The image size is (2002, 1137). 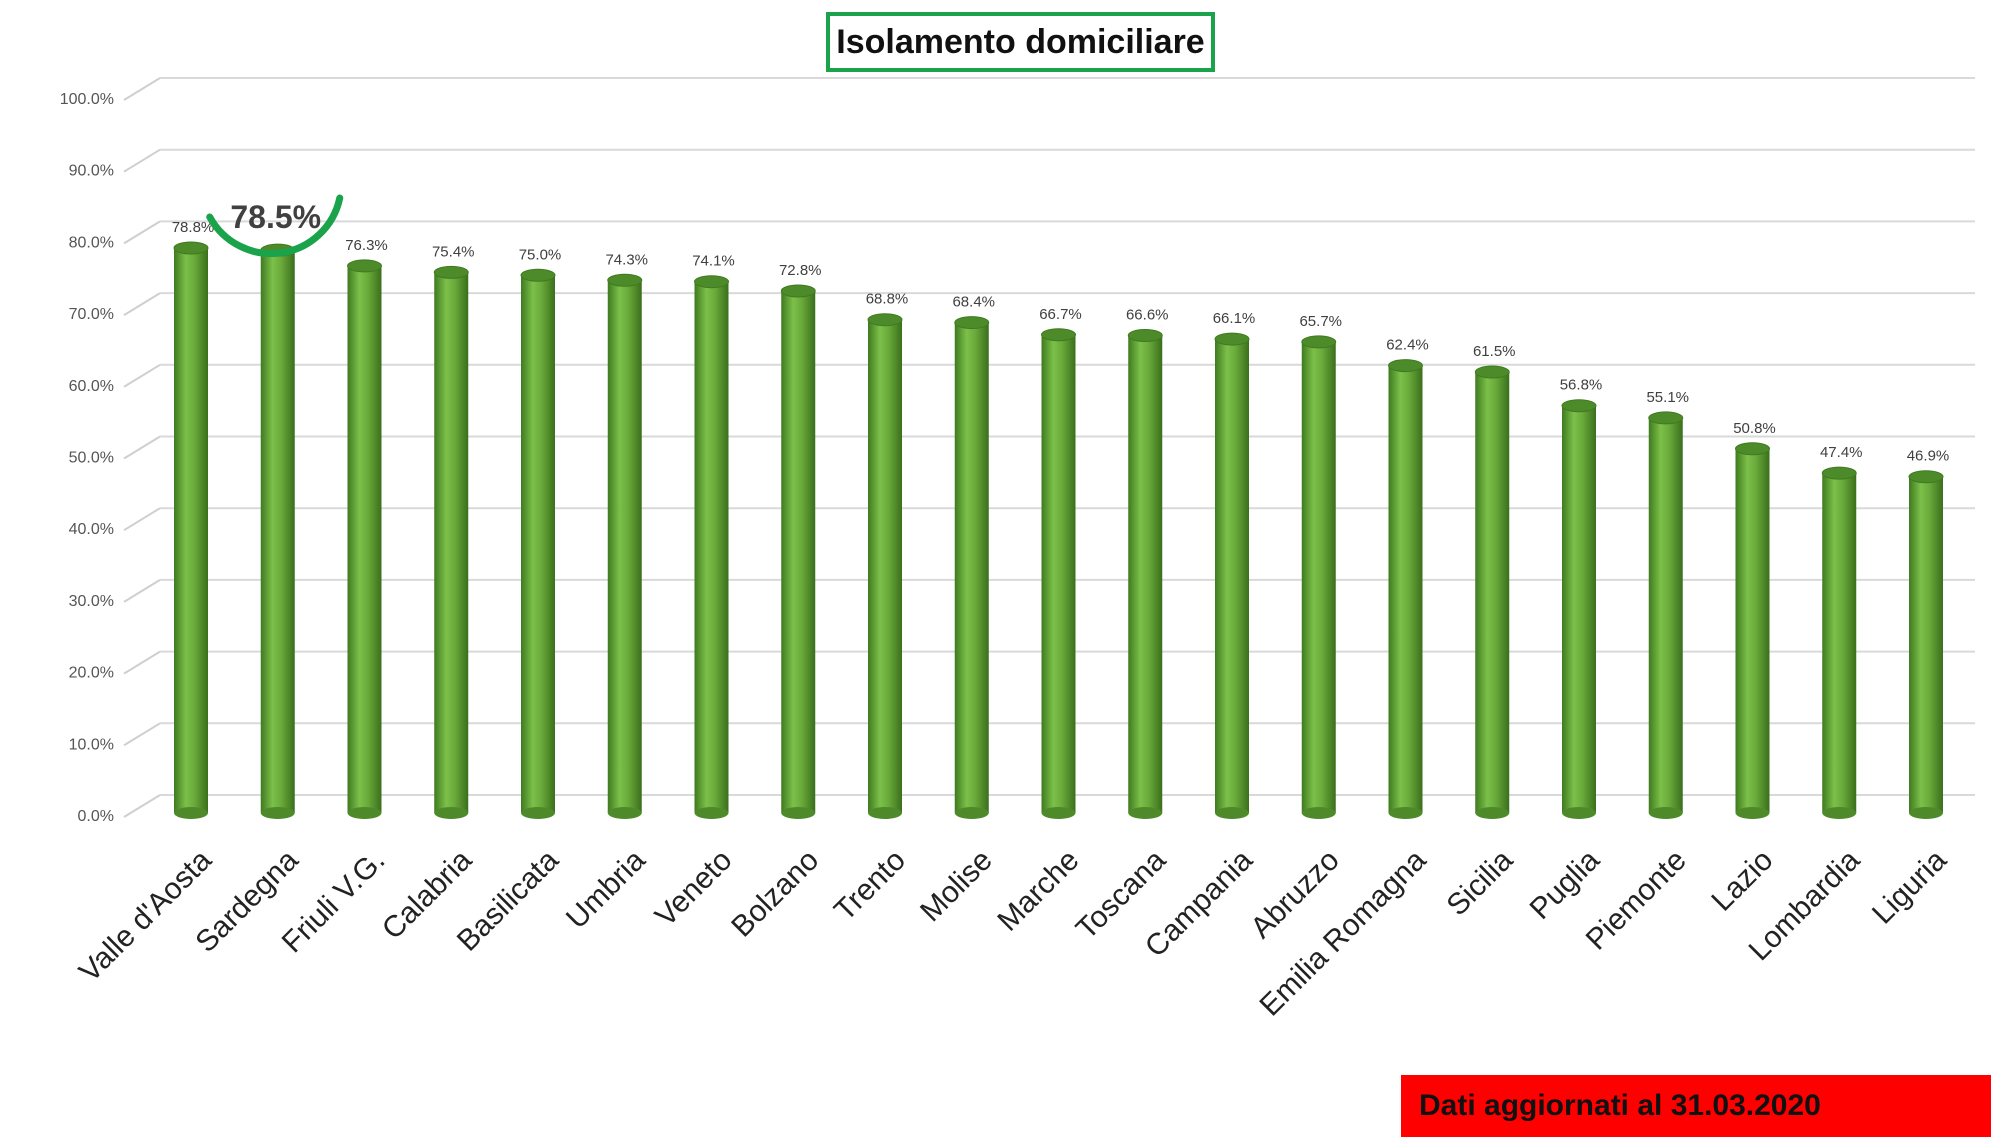 I want to click on y-tick-label: 50.0%, so click(x=91, y=458).